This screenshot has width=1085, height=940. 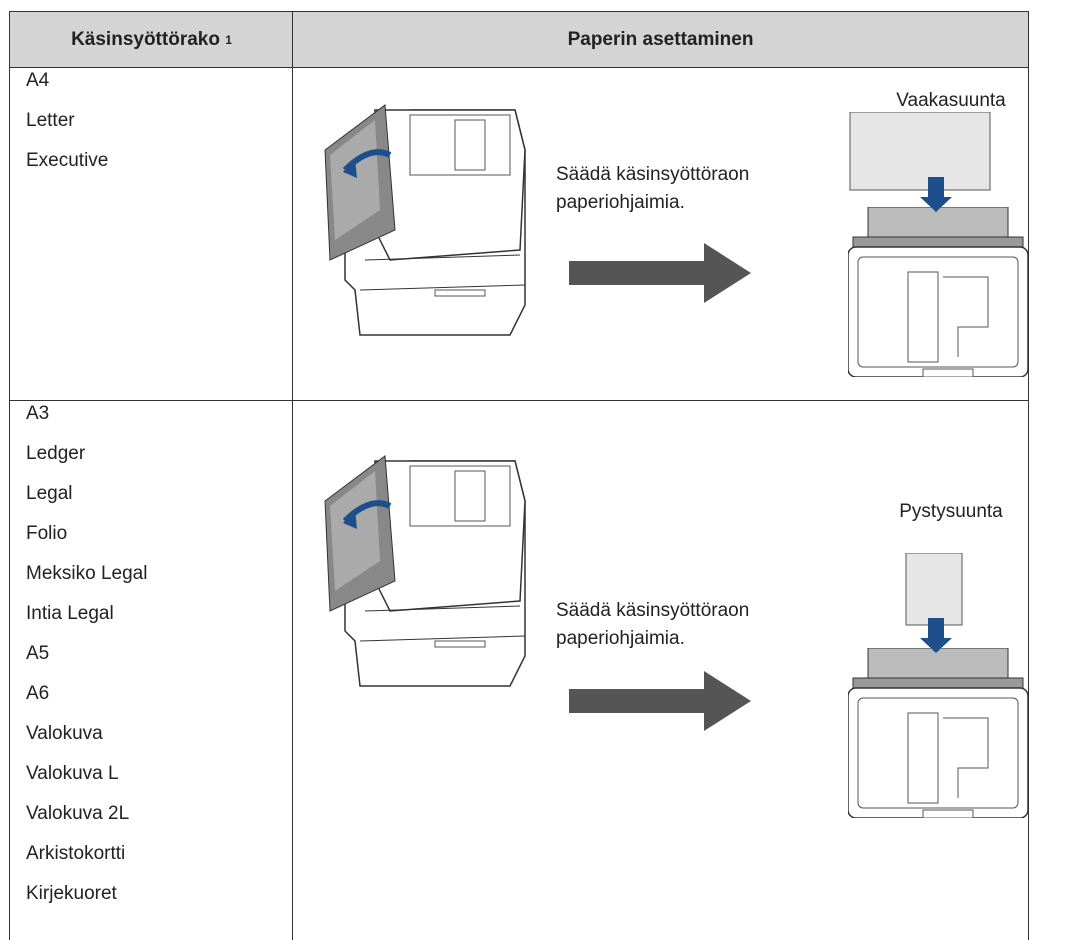 What do you see at coordinates (70, 613) in the screenshot?
I see `paper-size: Intia Legal` at bounding box center [70, 613].